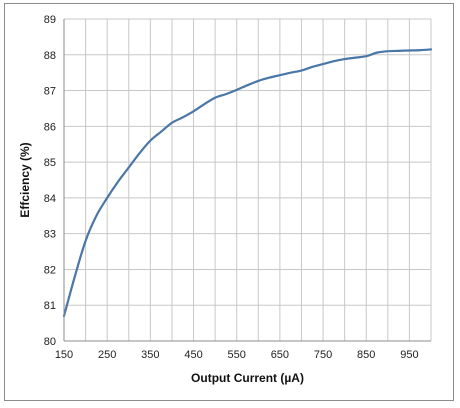  I want to click on x-tick-label: 650, so click(280, 355).